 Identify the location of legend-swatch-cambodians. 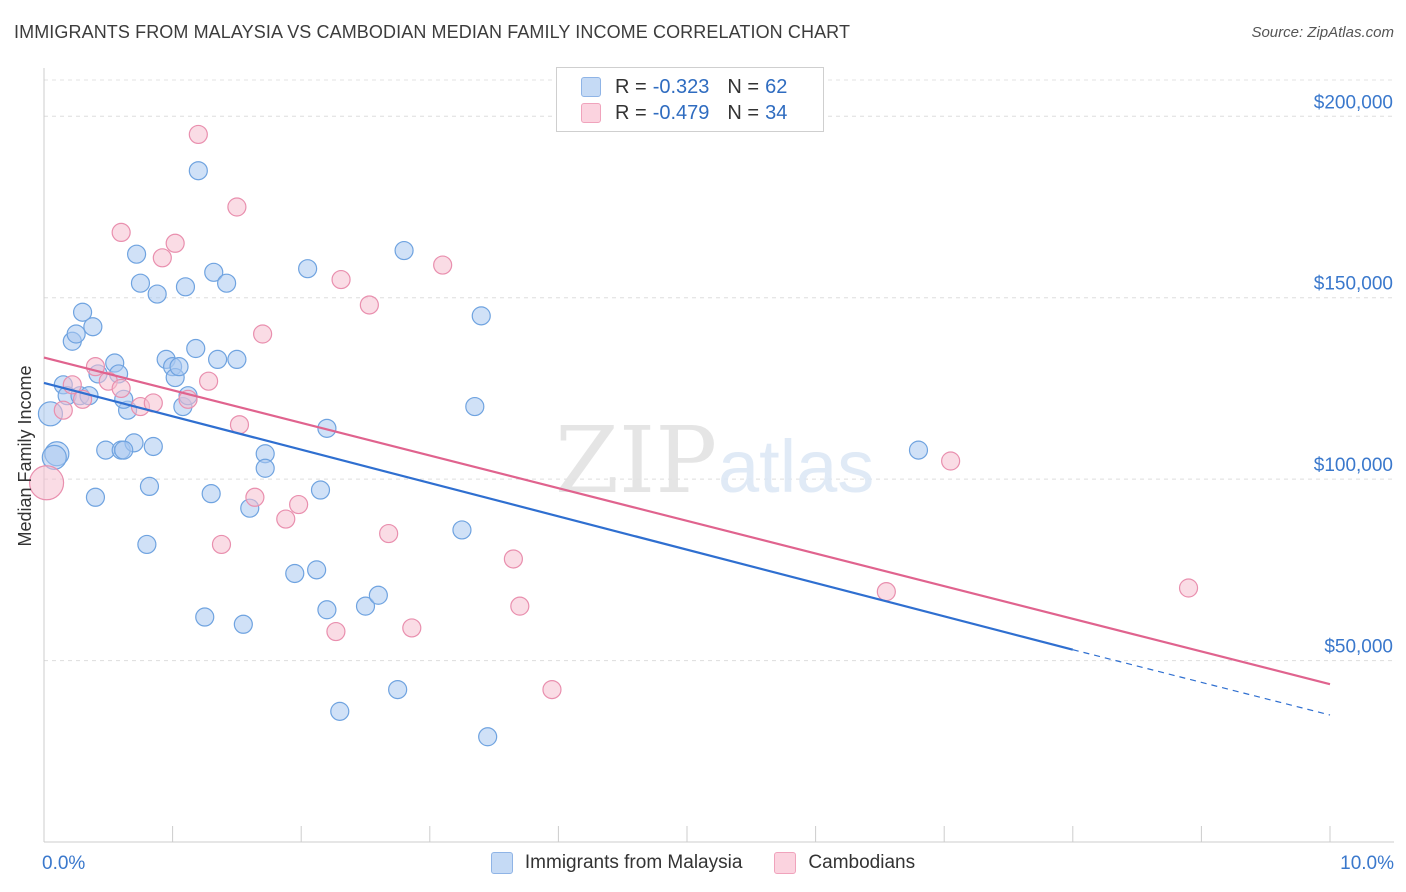
(591, 113).